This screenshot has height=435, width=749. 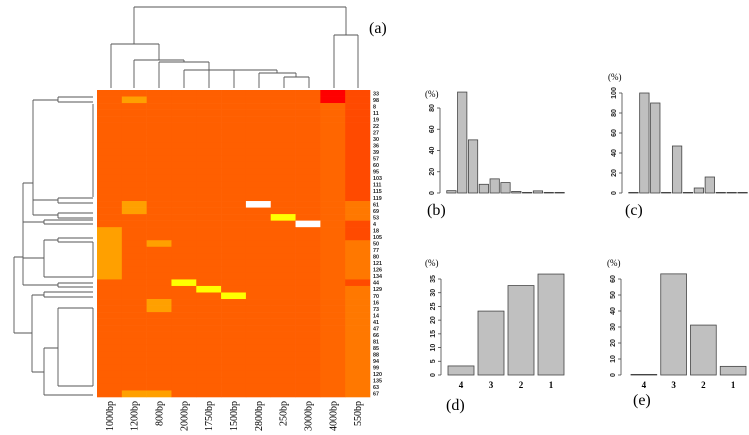 What do you see at coordinates (376, 323) in the screenshot?
I see `row-label: 41` at bounding box center [376, 323].